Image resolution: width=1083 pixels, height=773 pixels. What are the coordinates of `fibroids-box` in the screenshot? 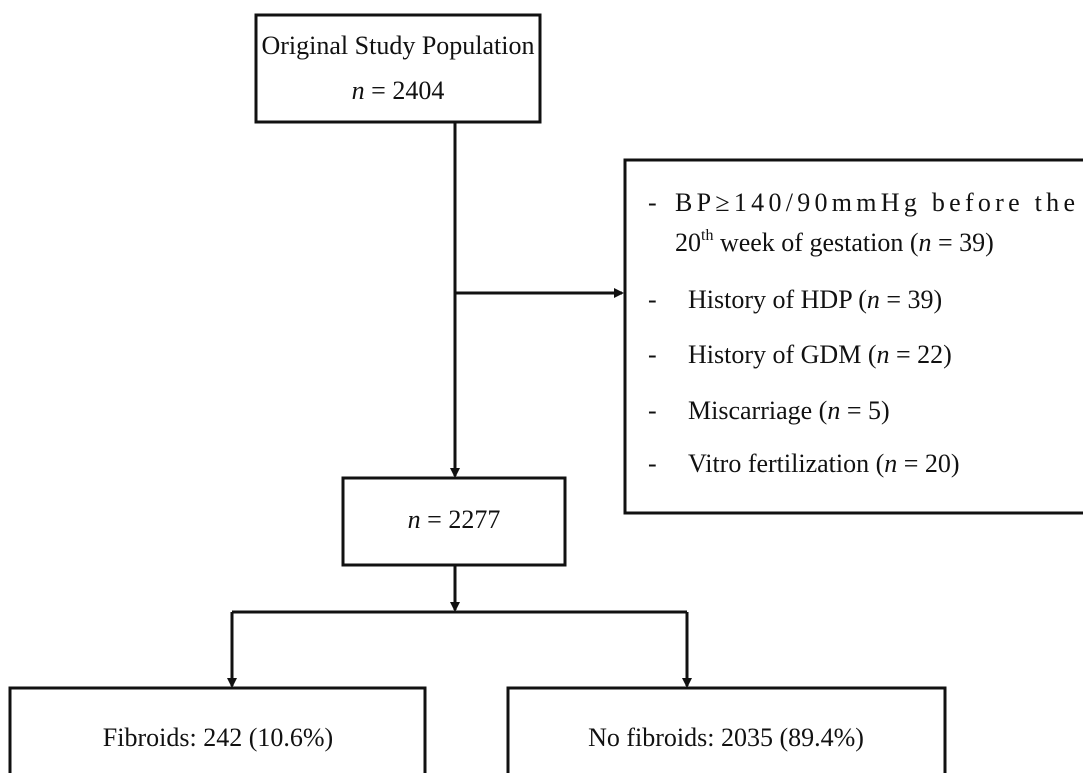 It's located at (217, 729).